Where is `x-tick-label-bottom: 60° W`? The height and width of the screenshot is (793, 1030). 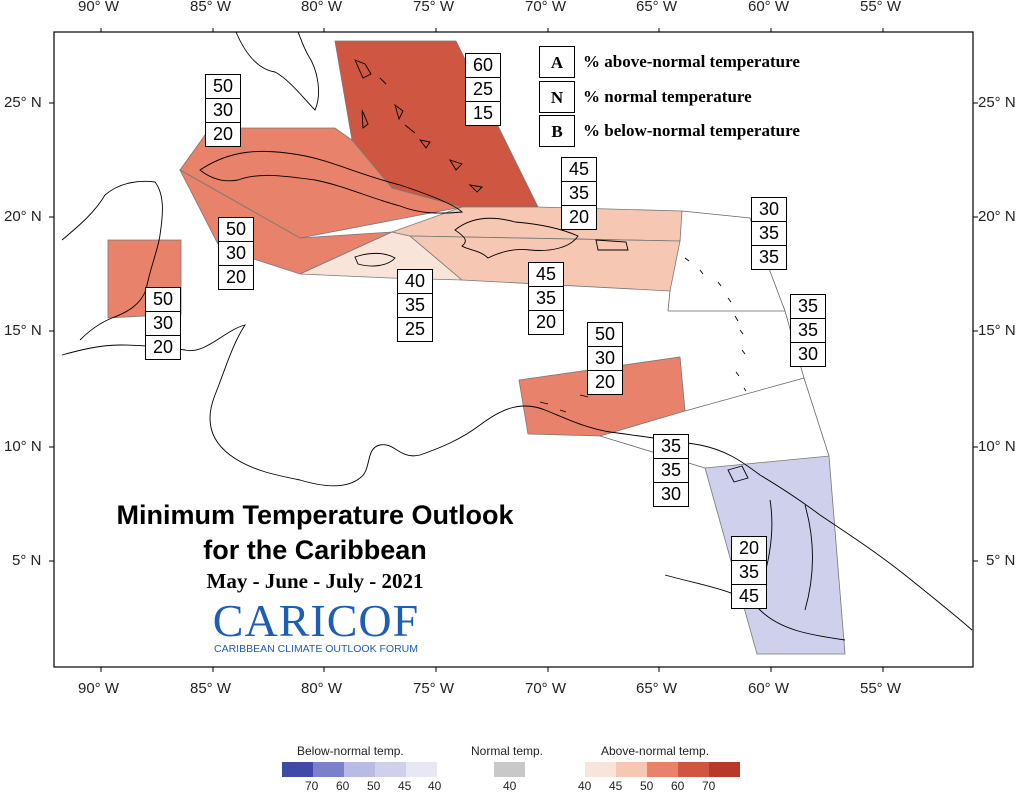
x-tick-label-bottom: 60° W is located at coordinates (769, 688).